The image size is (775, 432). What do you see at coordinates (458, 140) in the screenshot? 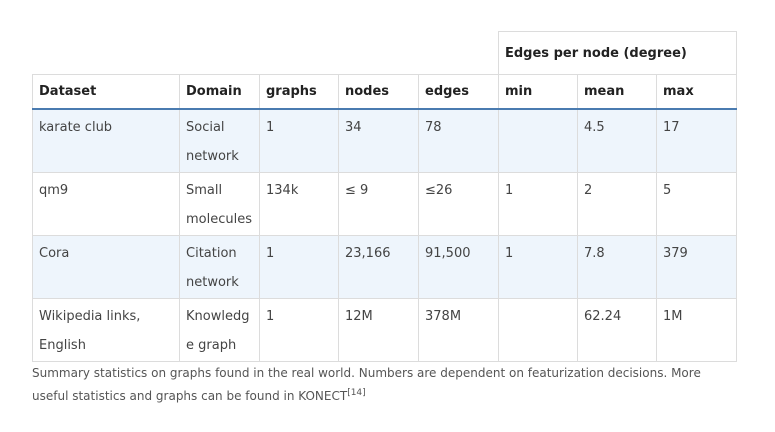
I see `cell-edges: 78` at bounding box center [458, 140].